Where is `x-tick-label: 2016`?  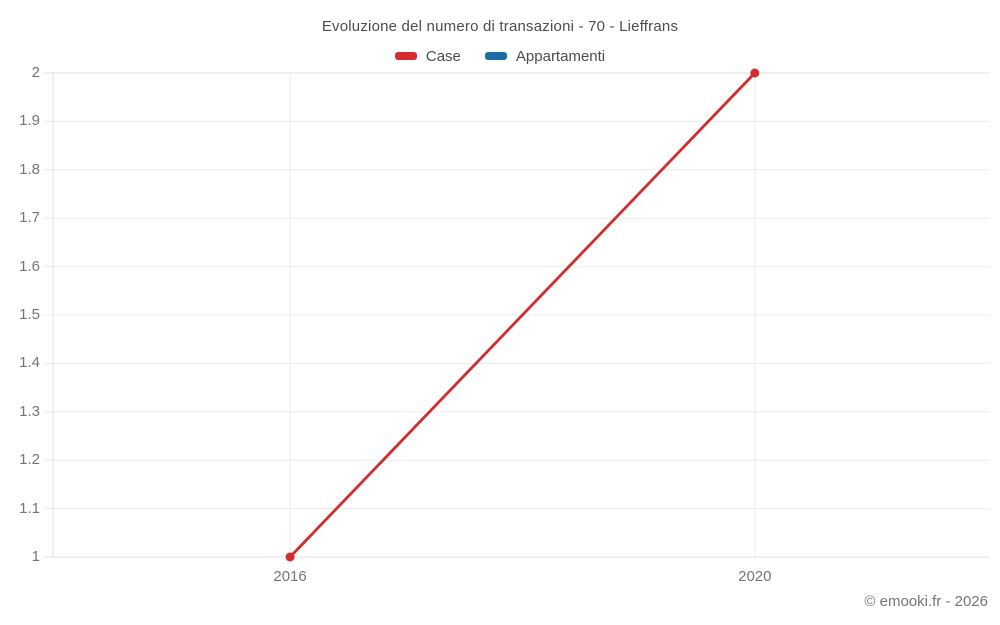
x-tick-label: 2016 is located at coordinates (290, 576).